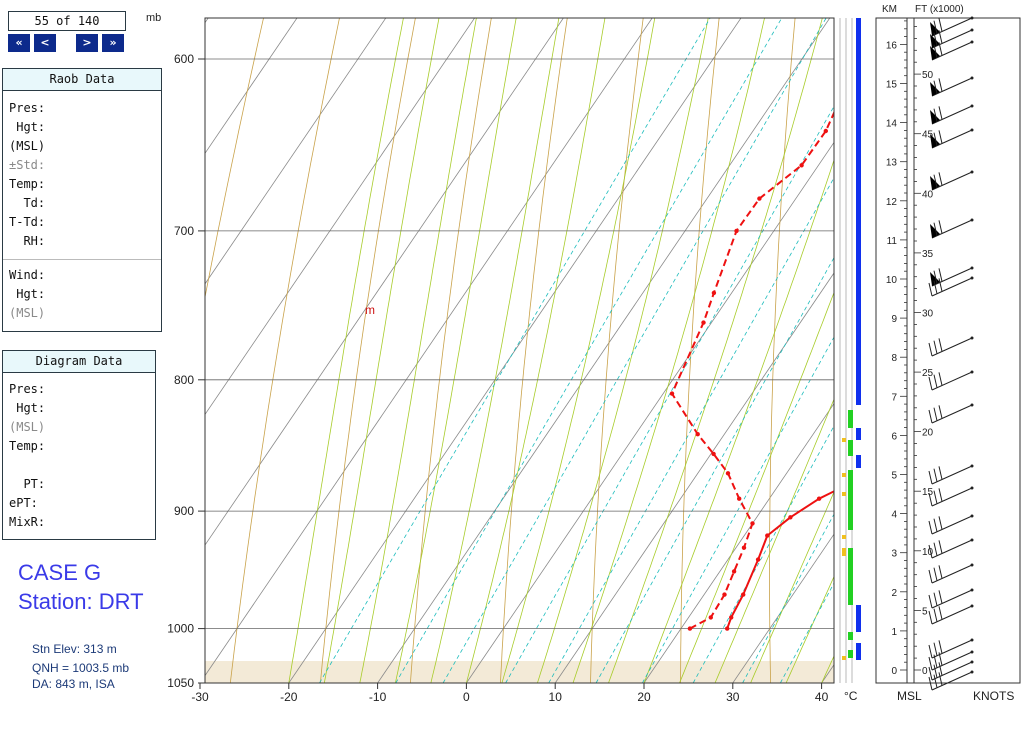  What do you see at coordinates (894, 436) in the screenshot?
I see `km-tick-label: 6` at bounding box center [894, 436].